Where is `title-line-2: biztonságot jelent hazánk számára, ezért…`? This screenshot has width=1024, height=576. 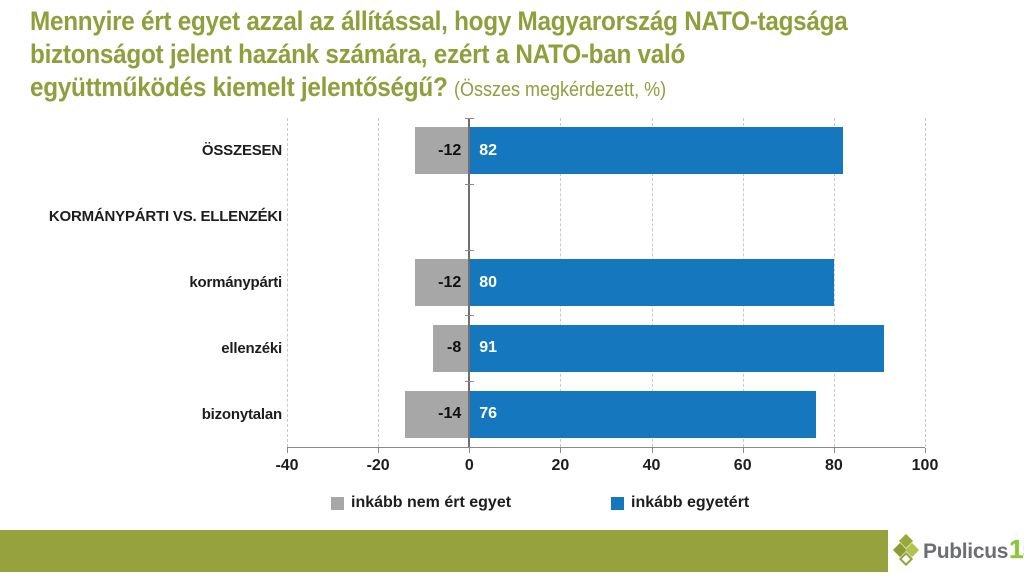 title-line-2: biztonságot jelent hazánk számára, ezért… is located at coordinates (358, 54).